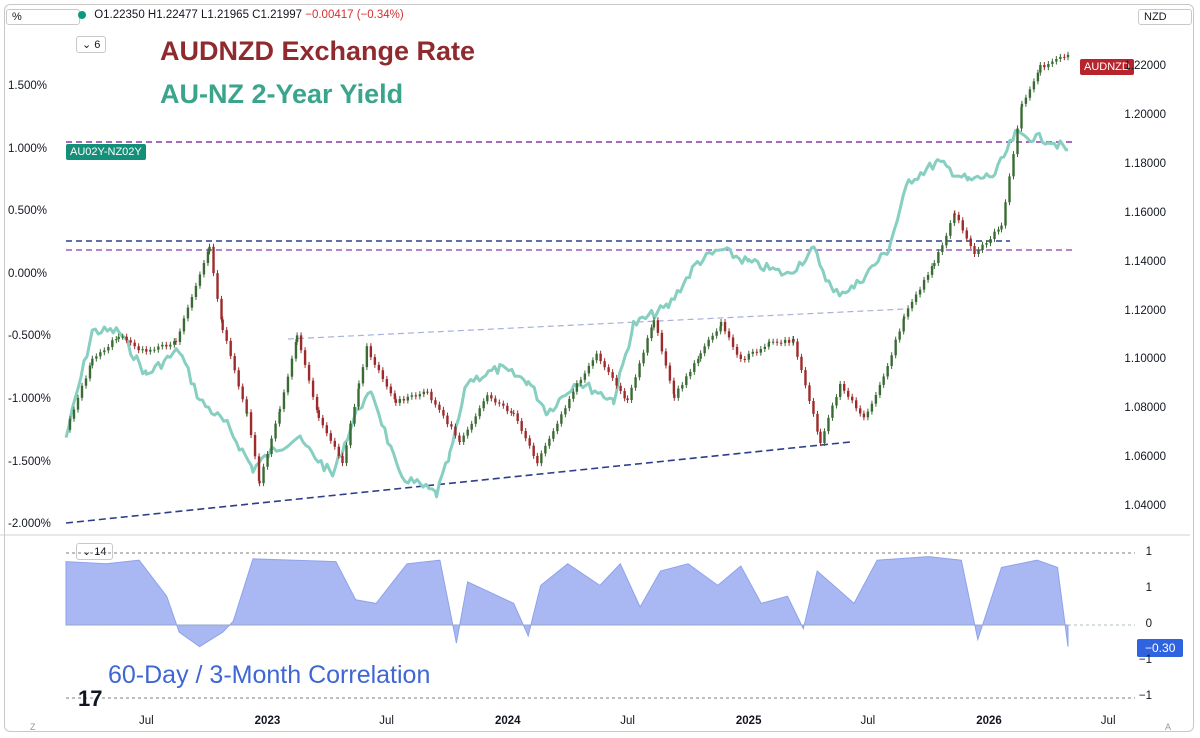  Describe the element at coordinates (458, 482) in the screenshot. I see `rising-trendline` at that location.